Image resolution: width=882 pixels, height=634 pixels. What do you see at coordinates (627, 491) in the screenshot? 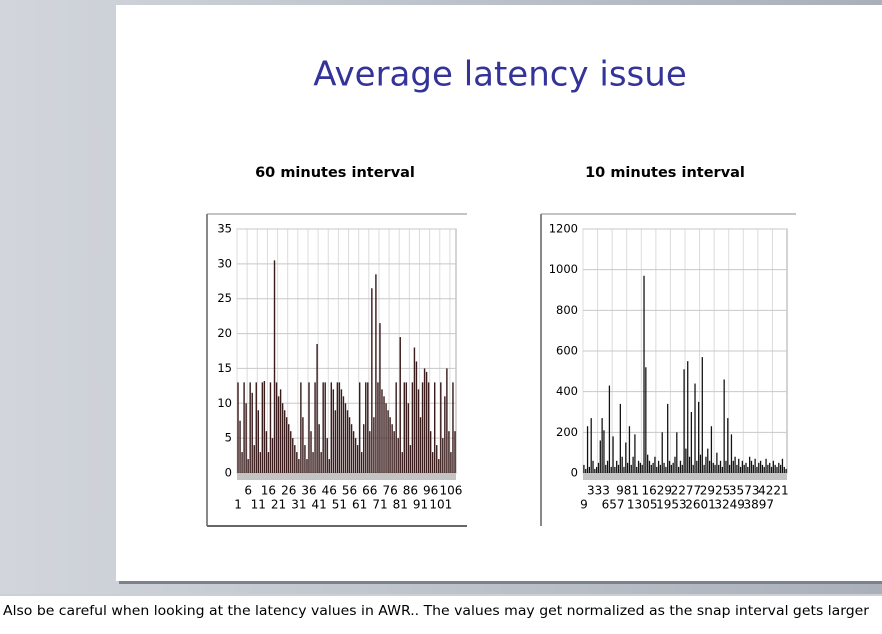
I see `x-tick-label: 981` at bounding box center [627, 491].